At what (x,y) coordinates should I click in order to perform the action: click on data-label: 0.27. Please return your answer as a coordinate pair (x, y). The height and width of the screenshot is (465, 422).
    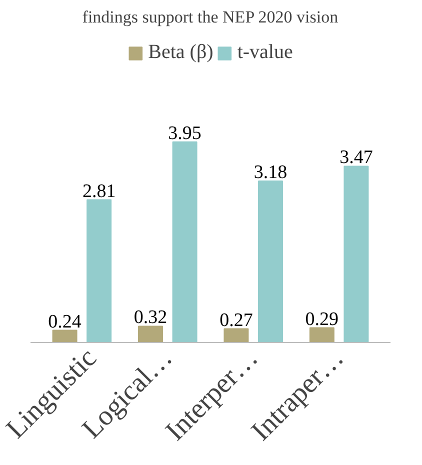
    Looking at the image, I should click on (236, 320).